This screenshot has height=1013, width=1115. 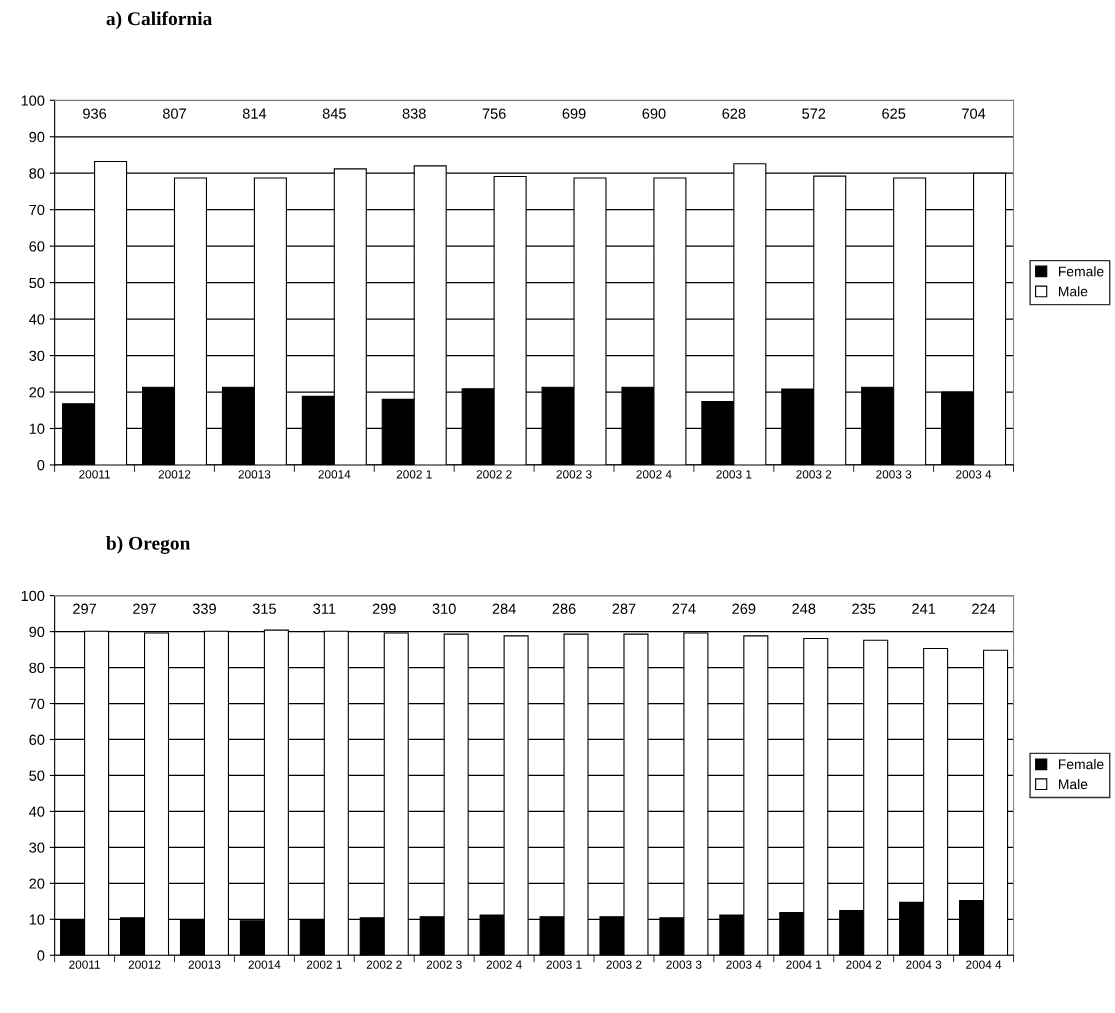 I want to click on annotation: 284, so click(x=504, y=608).